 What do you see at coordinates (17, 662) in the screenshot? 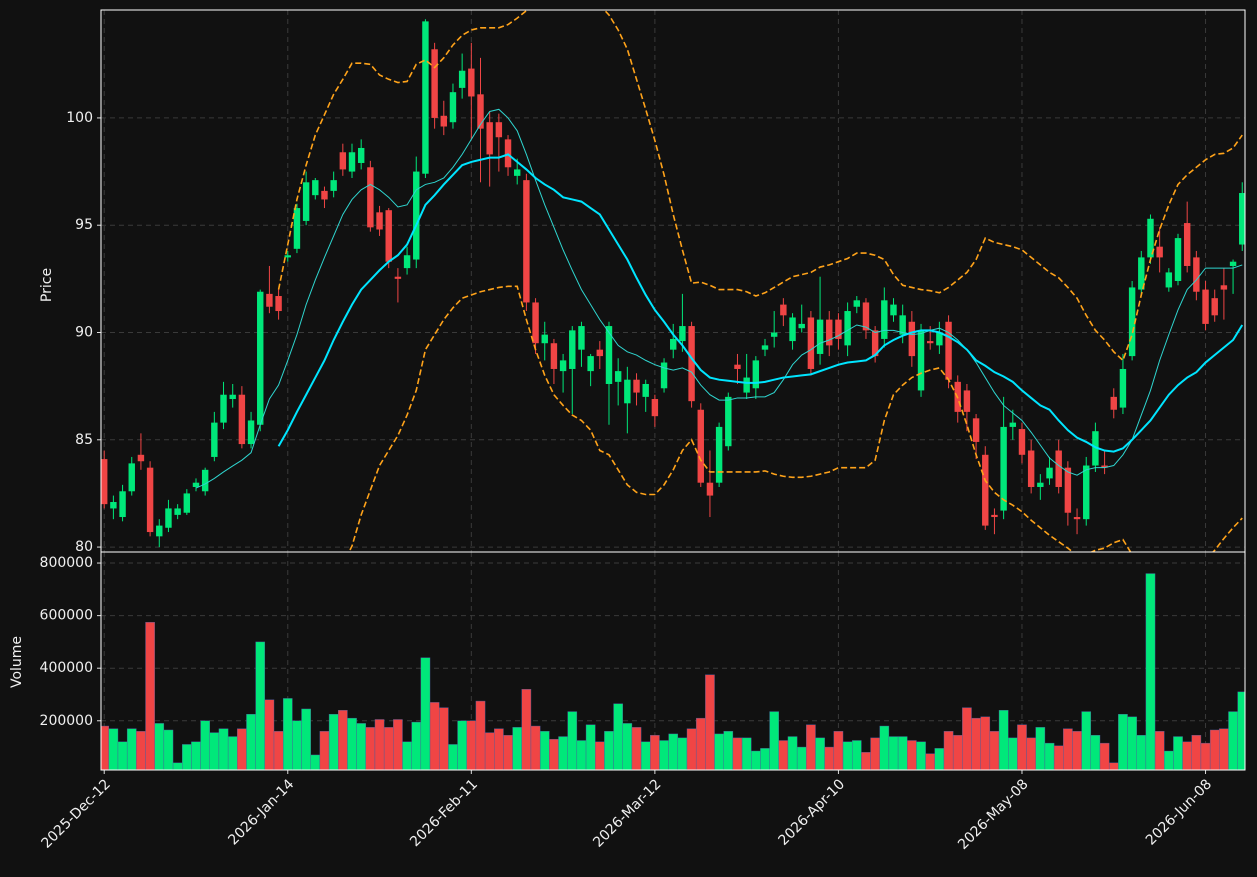
I see `volume-axis-label: Volume` at bounding box center [17, 662].